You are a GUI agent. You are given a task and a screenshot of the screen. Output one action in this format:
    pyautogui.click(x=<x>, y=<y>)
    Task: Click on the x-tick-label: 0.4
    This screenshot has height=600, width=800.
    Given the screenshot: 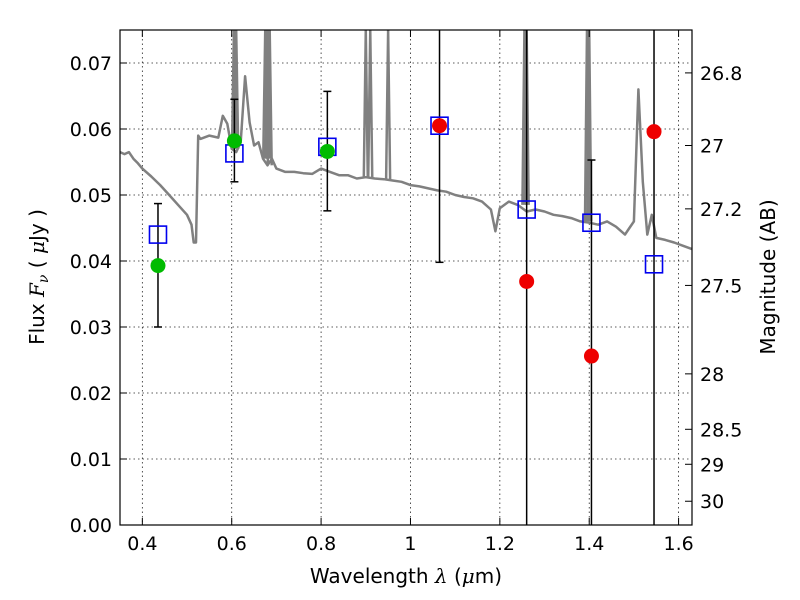 What is the action you would take?
    pyautogui.click(x=142, y=544)
    